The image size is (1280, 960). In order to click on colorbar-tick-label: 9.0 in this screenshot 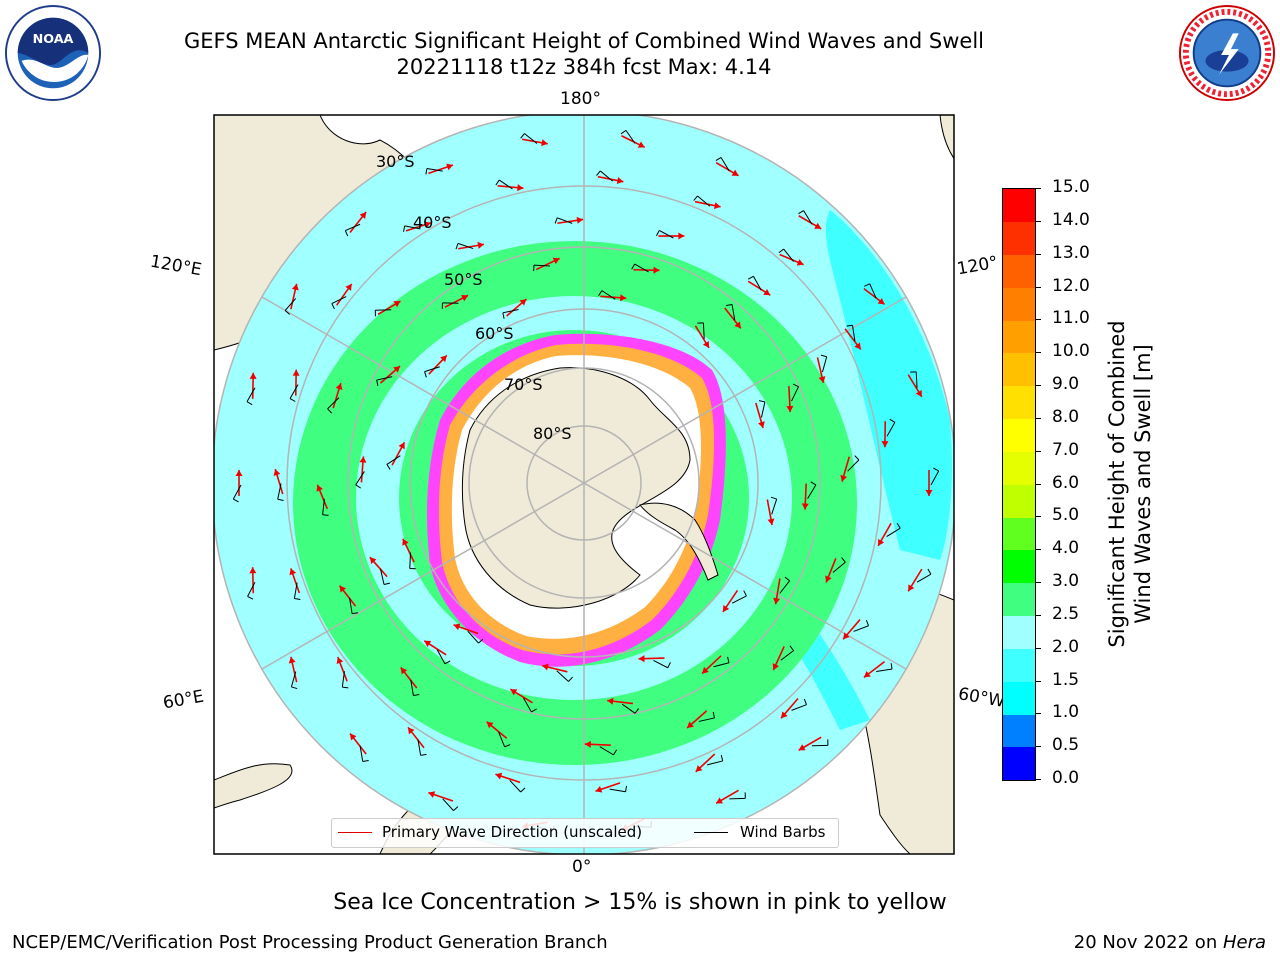, I will do `click(1066, 384)`.